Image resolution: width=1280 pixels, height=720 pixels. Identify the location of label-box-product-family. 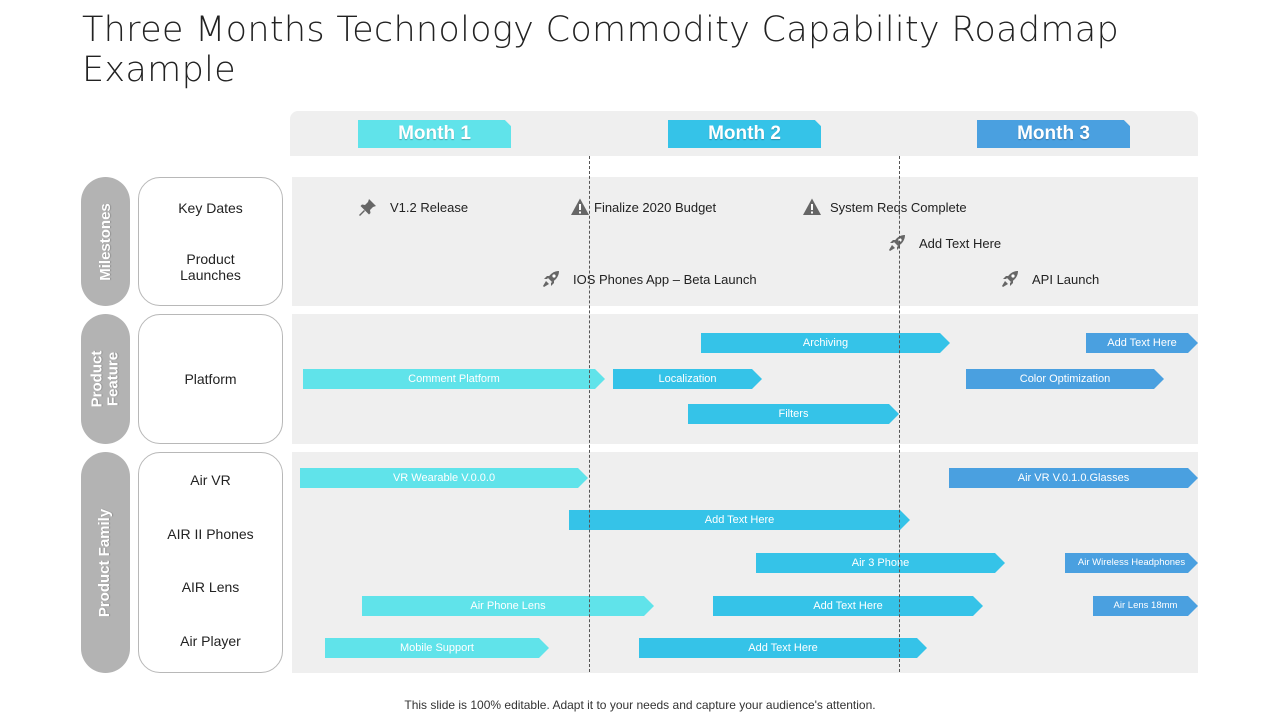
(210, 562).